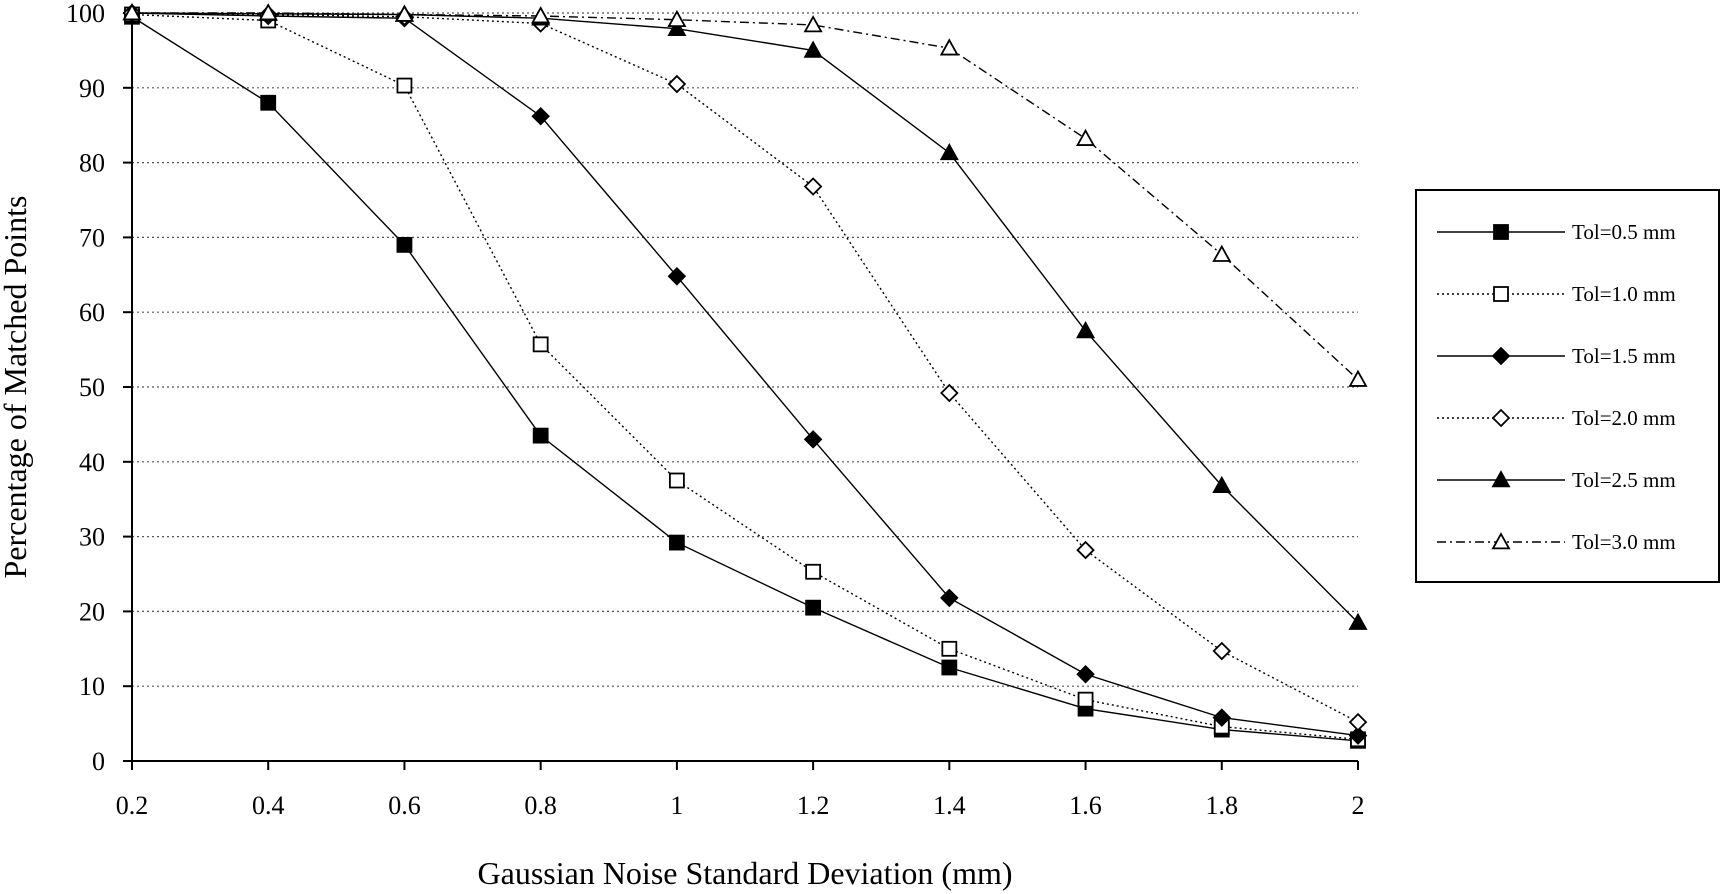  I want to click on y-tick-label: 60, so click(92, 312).